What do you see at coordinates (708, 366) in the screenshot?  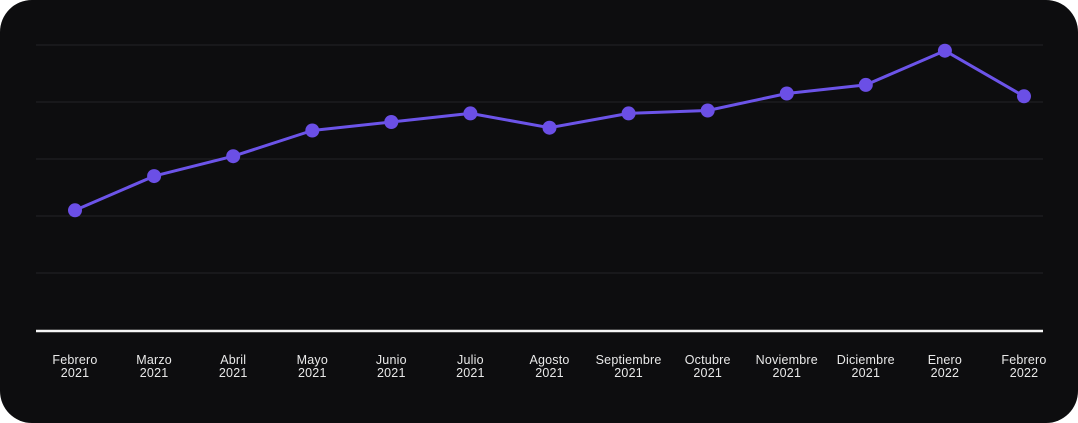 I see `x-axis-label: Octubre 2021` at bounding box center [708, 366].